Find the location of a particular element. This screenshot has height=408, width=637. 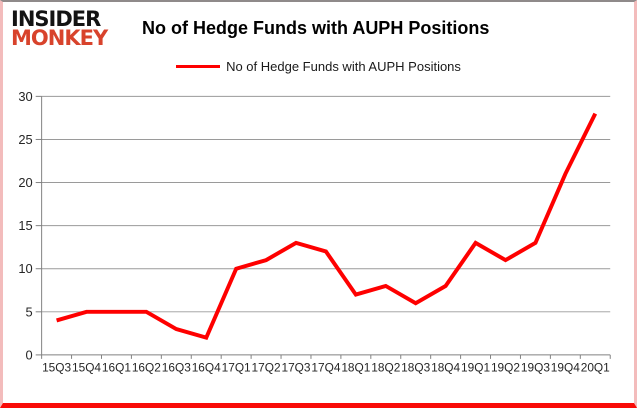

logo-text-monkey: MONKEY is located at coordinates (59, 38).